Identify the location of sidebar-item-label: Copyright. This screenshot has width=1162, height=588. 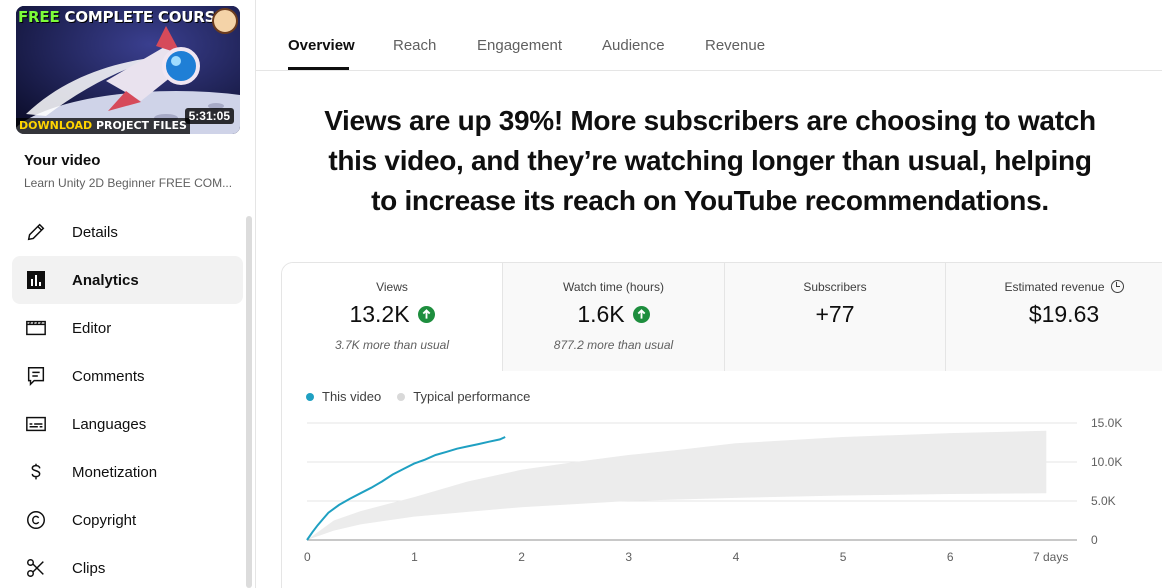
(104, 520).